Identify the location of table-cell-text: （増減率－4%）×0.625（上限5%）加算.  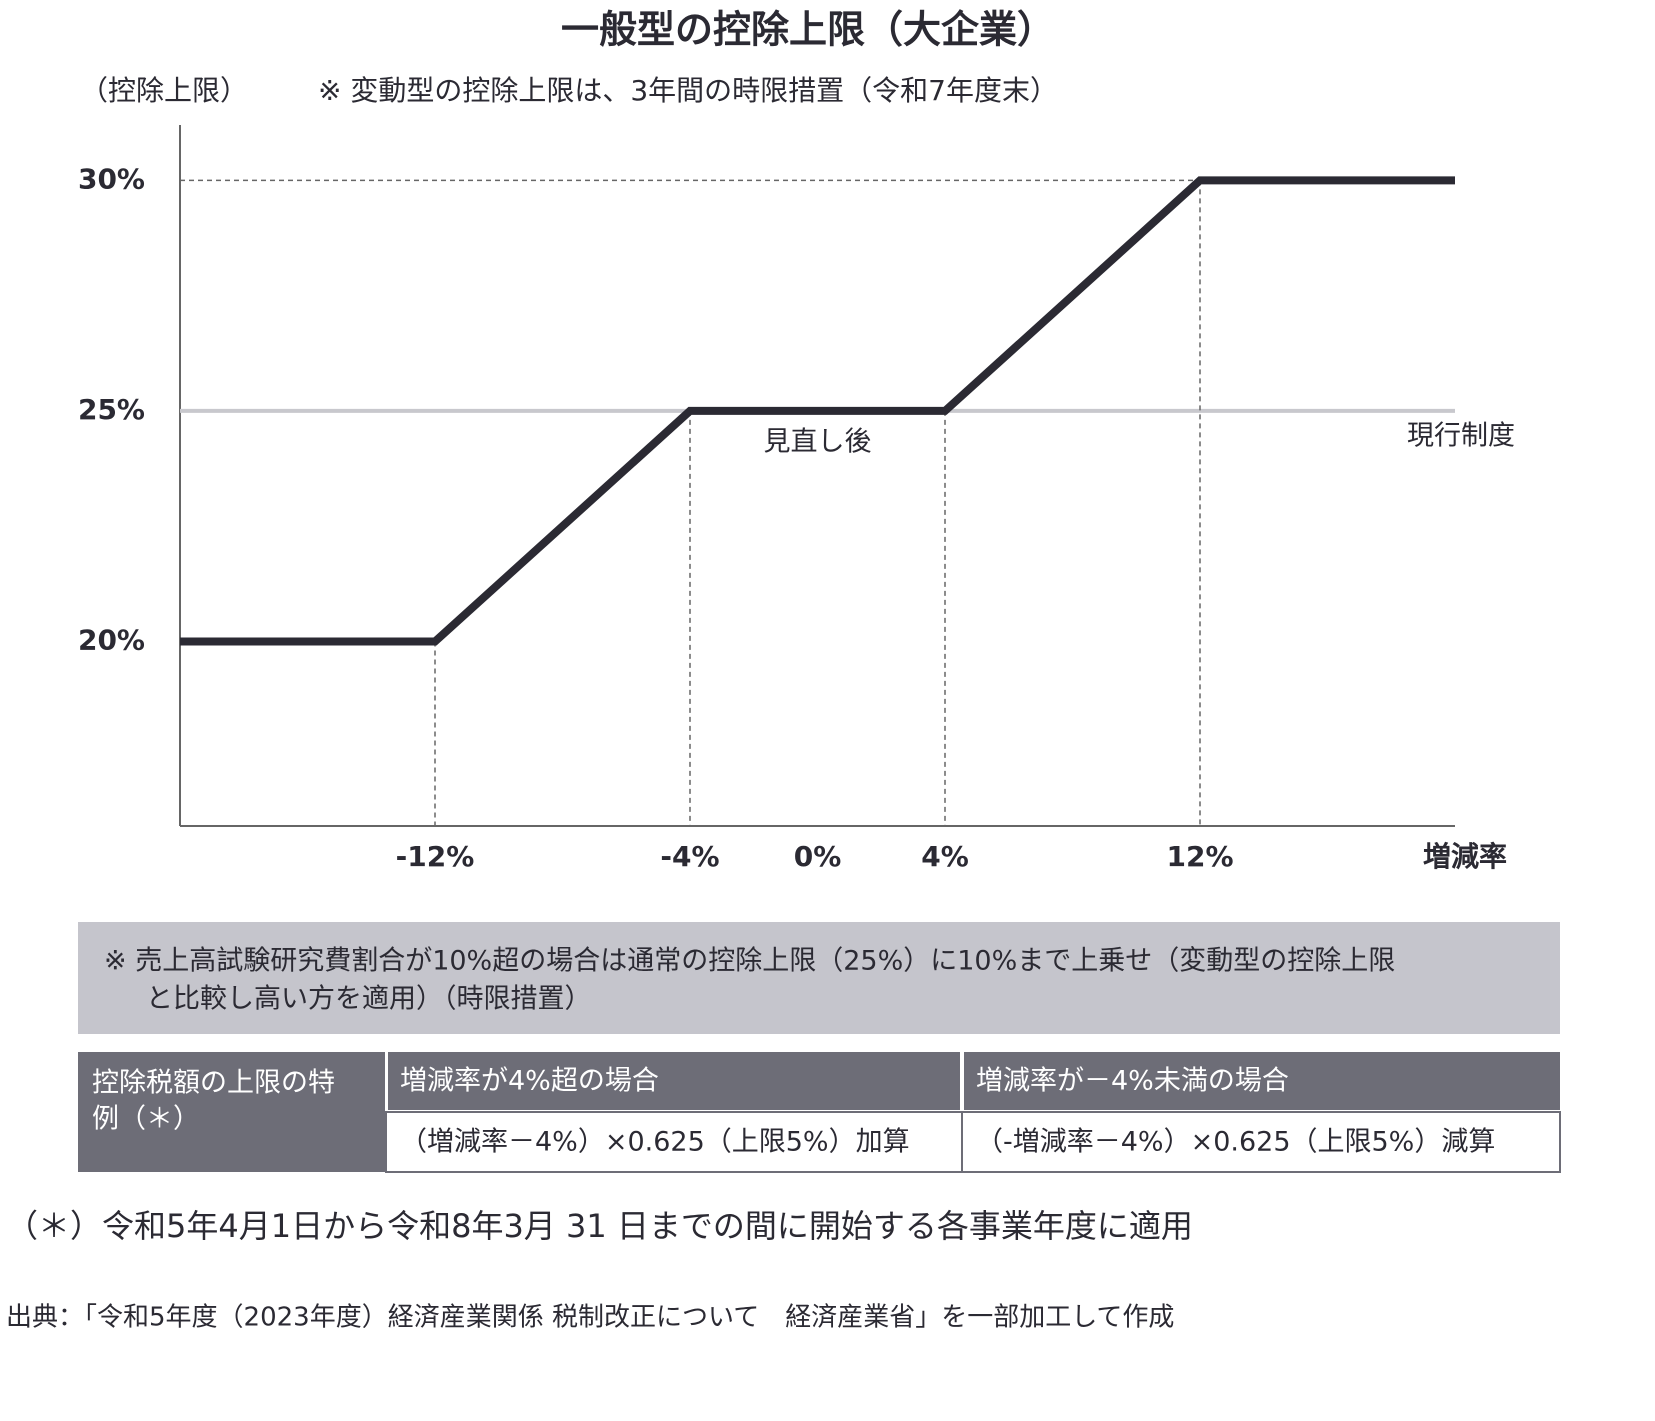
(655, 1142).